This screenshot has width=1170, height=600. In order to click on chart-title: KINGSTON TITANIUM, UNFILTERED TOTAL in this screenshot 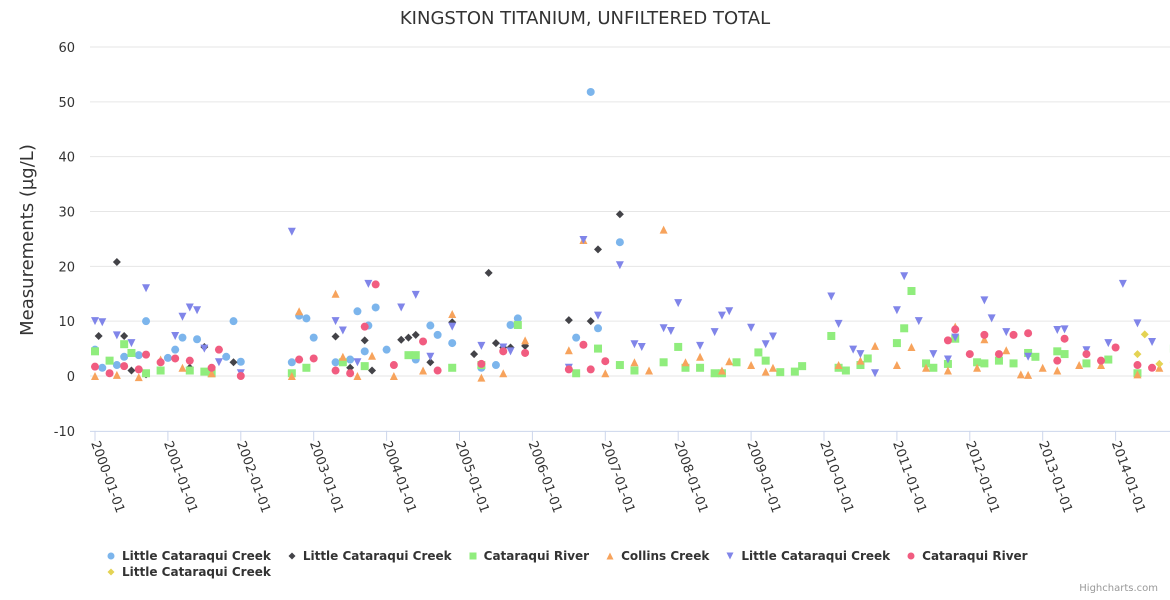, I will do `click(585, 18)`.